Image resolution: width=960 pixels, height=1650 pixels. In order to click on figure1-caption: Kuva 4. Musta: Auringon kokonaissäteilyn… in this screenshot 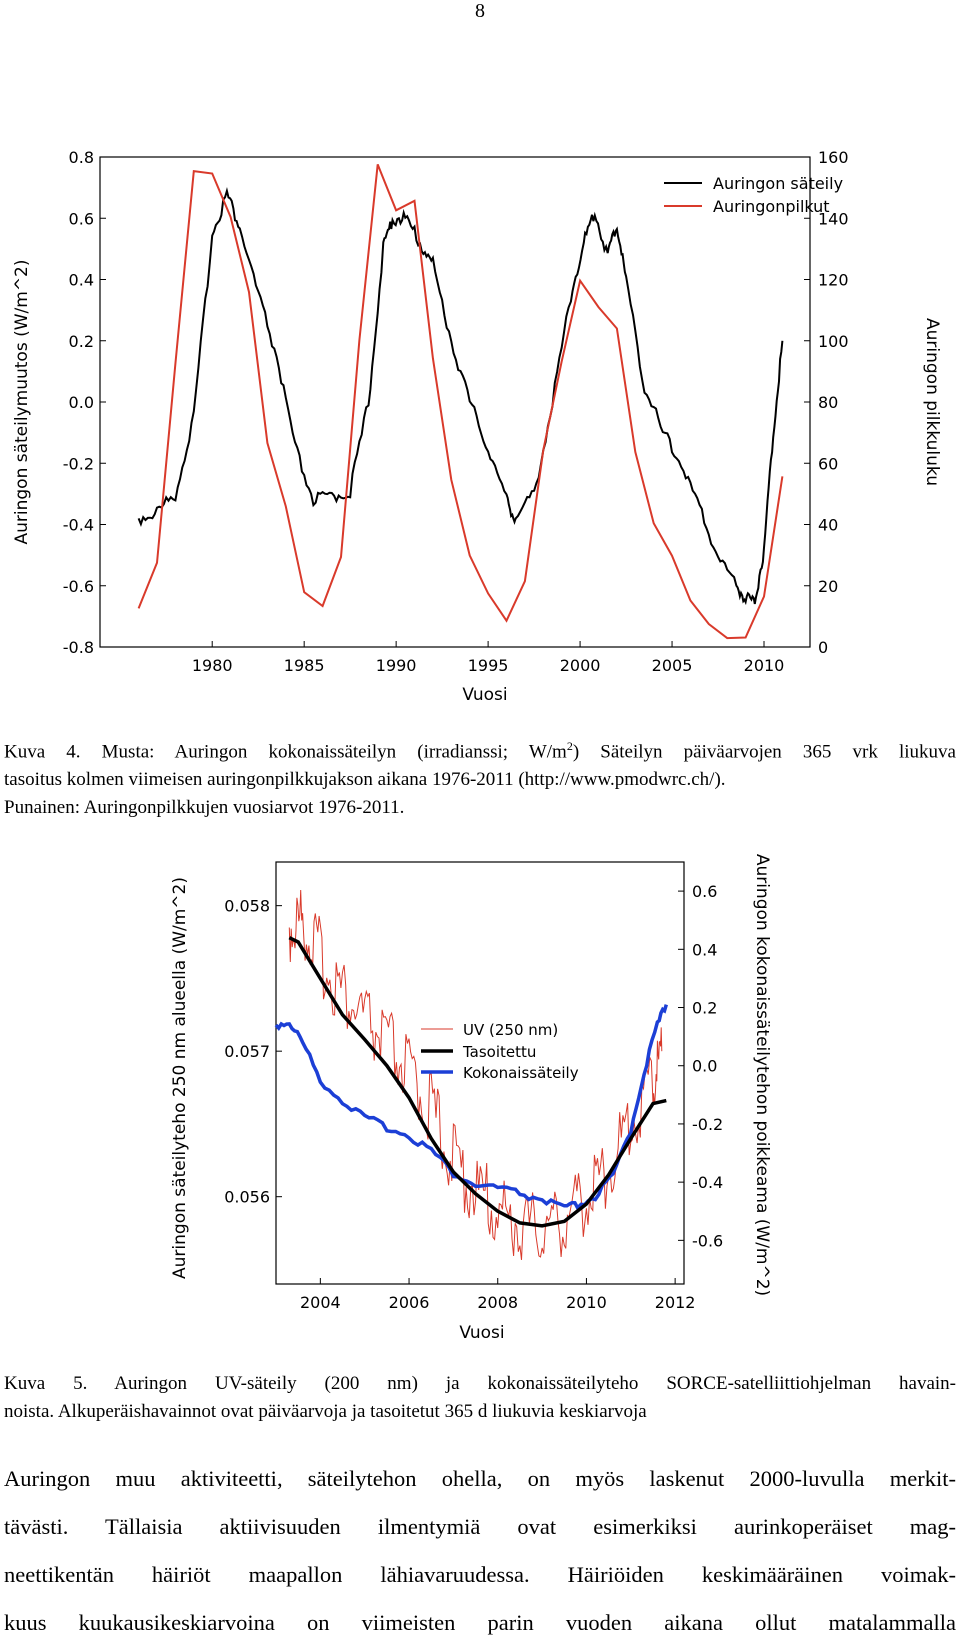, I will do `click(480, 777)`.